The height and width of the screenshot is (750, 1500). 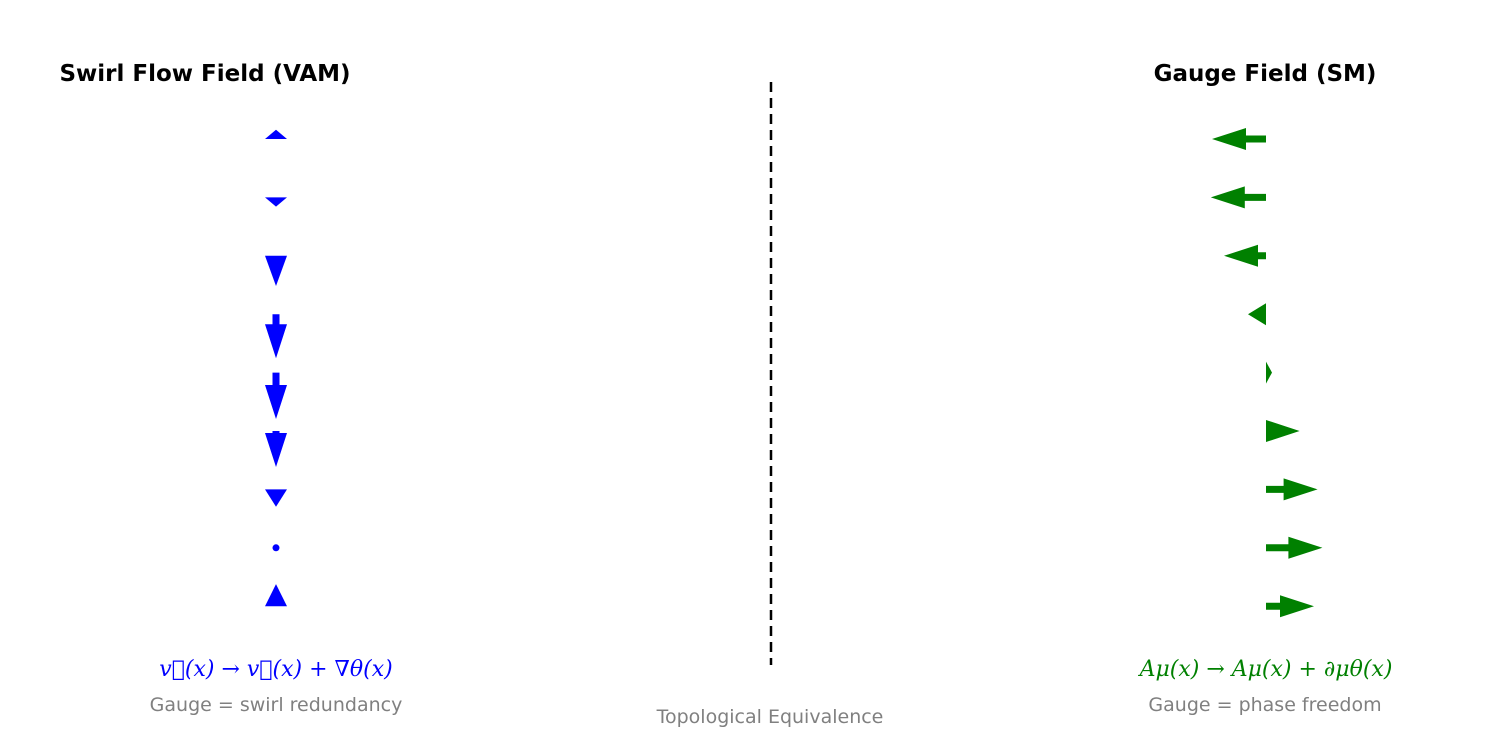 I want to click on field-gauge-caption: Gauge = phase freedom, so click(x=1264, y=705).